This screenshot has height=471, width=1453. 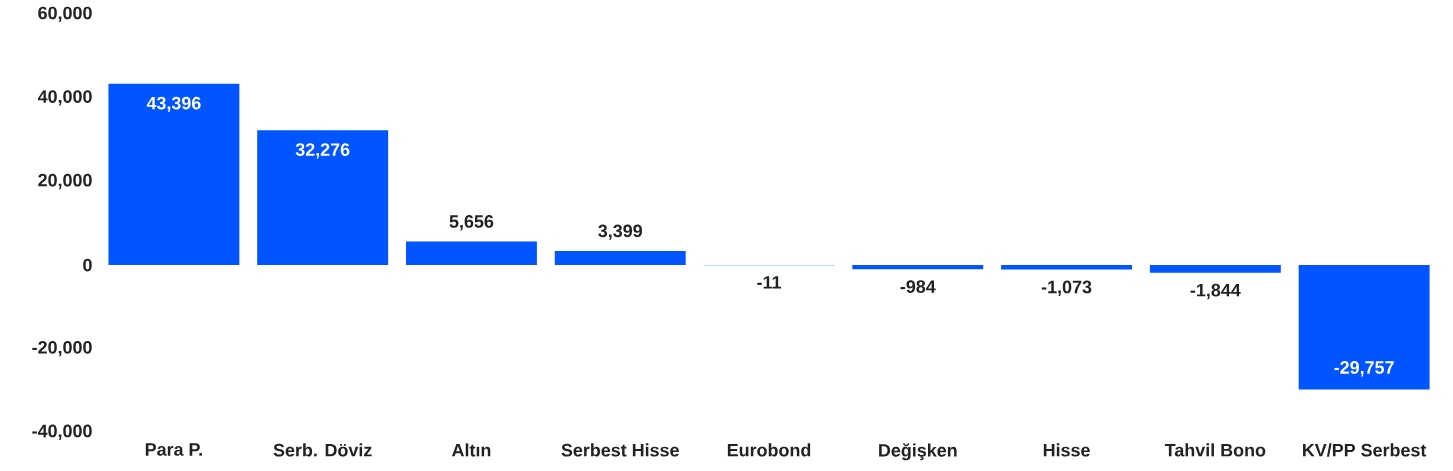 What do you see at coordinates (322, 151) in the screenshot?
I see `data-label: 32,276` at bounding box center [322, 151].